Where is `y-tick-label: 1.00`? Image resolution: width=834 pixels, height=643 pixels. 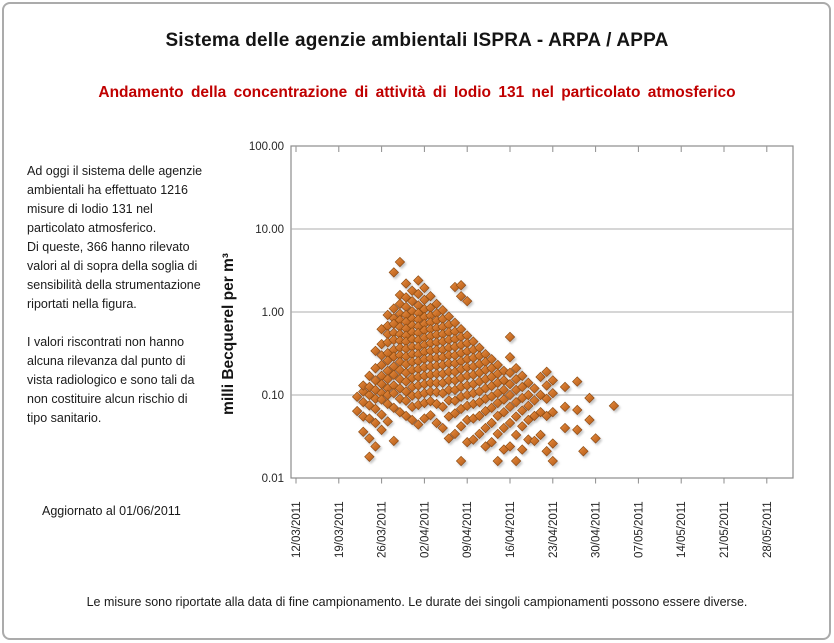
y-tick-label: 1.00 is located at coordinates (273, 313).